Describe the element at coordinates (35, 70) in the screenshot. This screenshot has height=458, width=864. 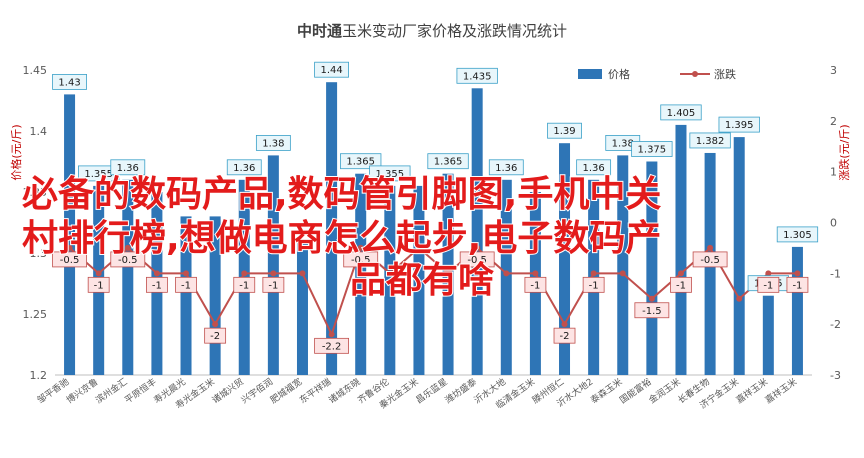
I see `y-left-tick-label: 1.45` at that location.